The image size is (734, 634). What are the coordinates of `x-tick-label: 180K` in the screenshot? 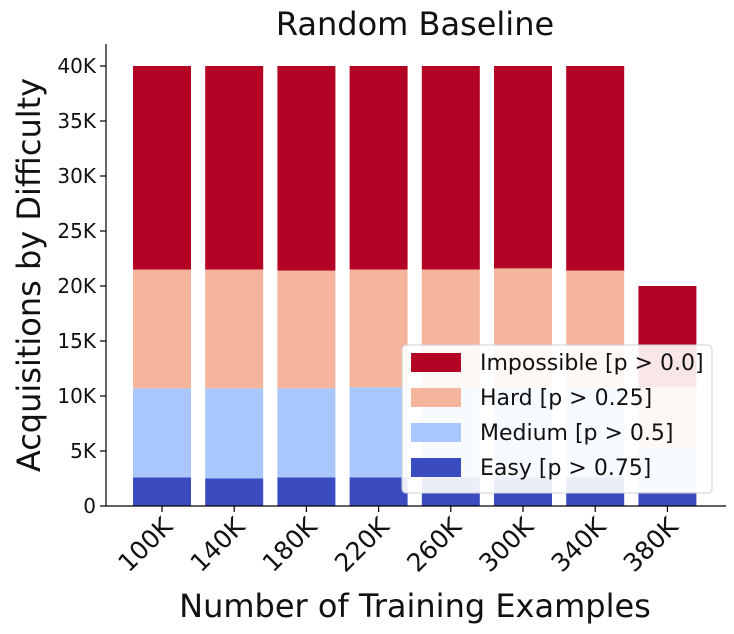 It's located at (290, 544).